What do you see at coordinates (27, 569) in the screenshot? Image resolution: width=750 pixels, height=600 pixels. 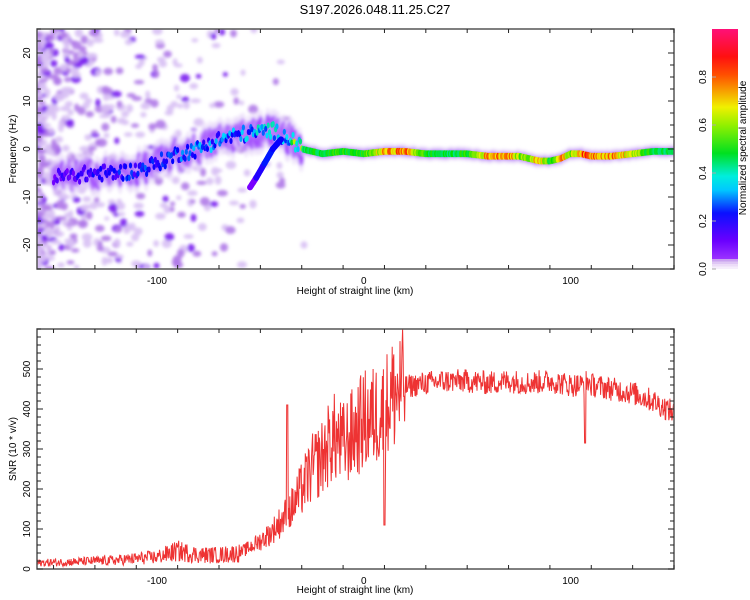 I see `y-tick-label: 0` at bounding box center [27, 569].